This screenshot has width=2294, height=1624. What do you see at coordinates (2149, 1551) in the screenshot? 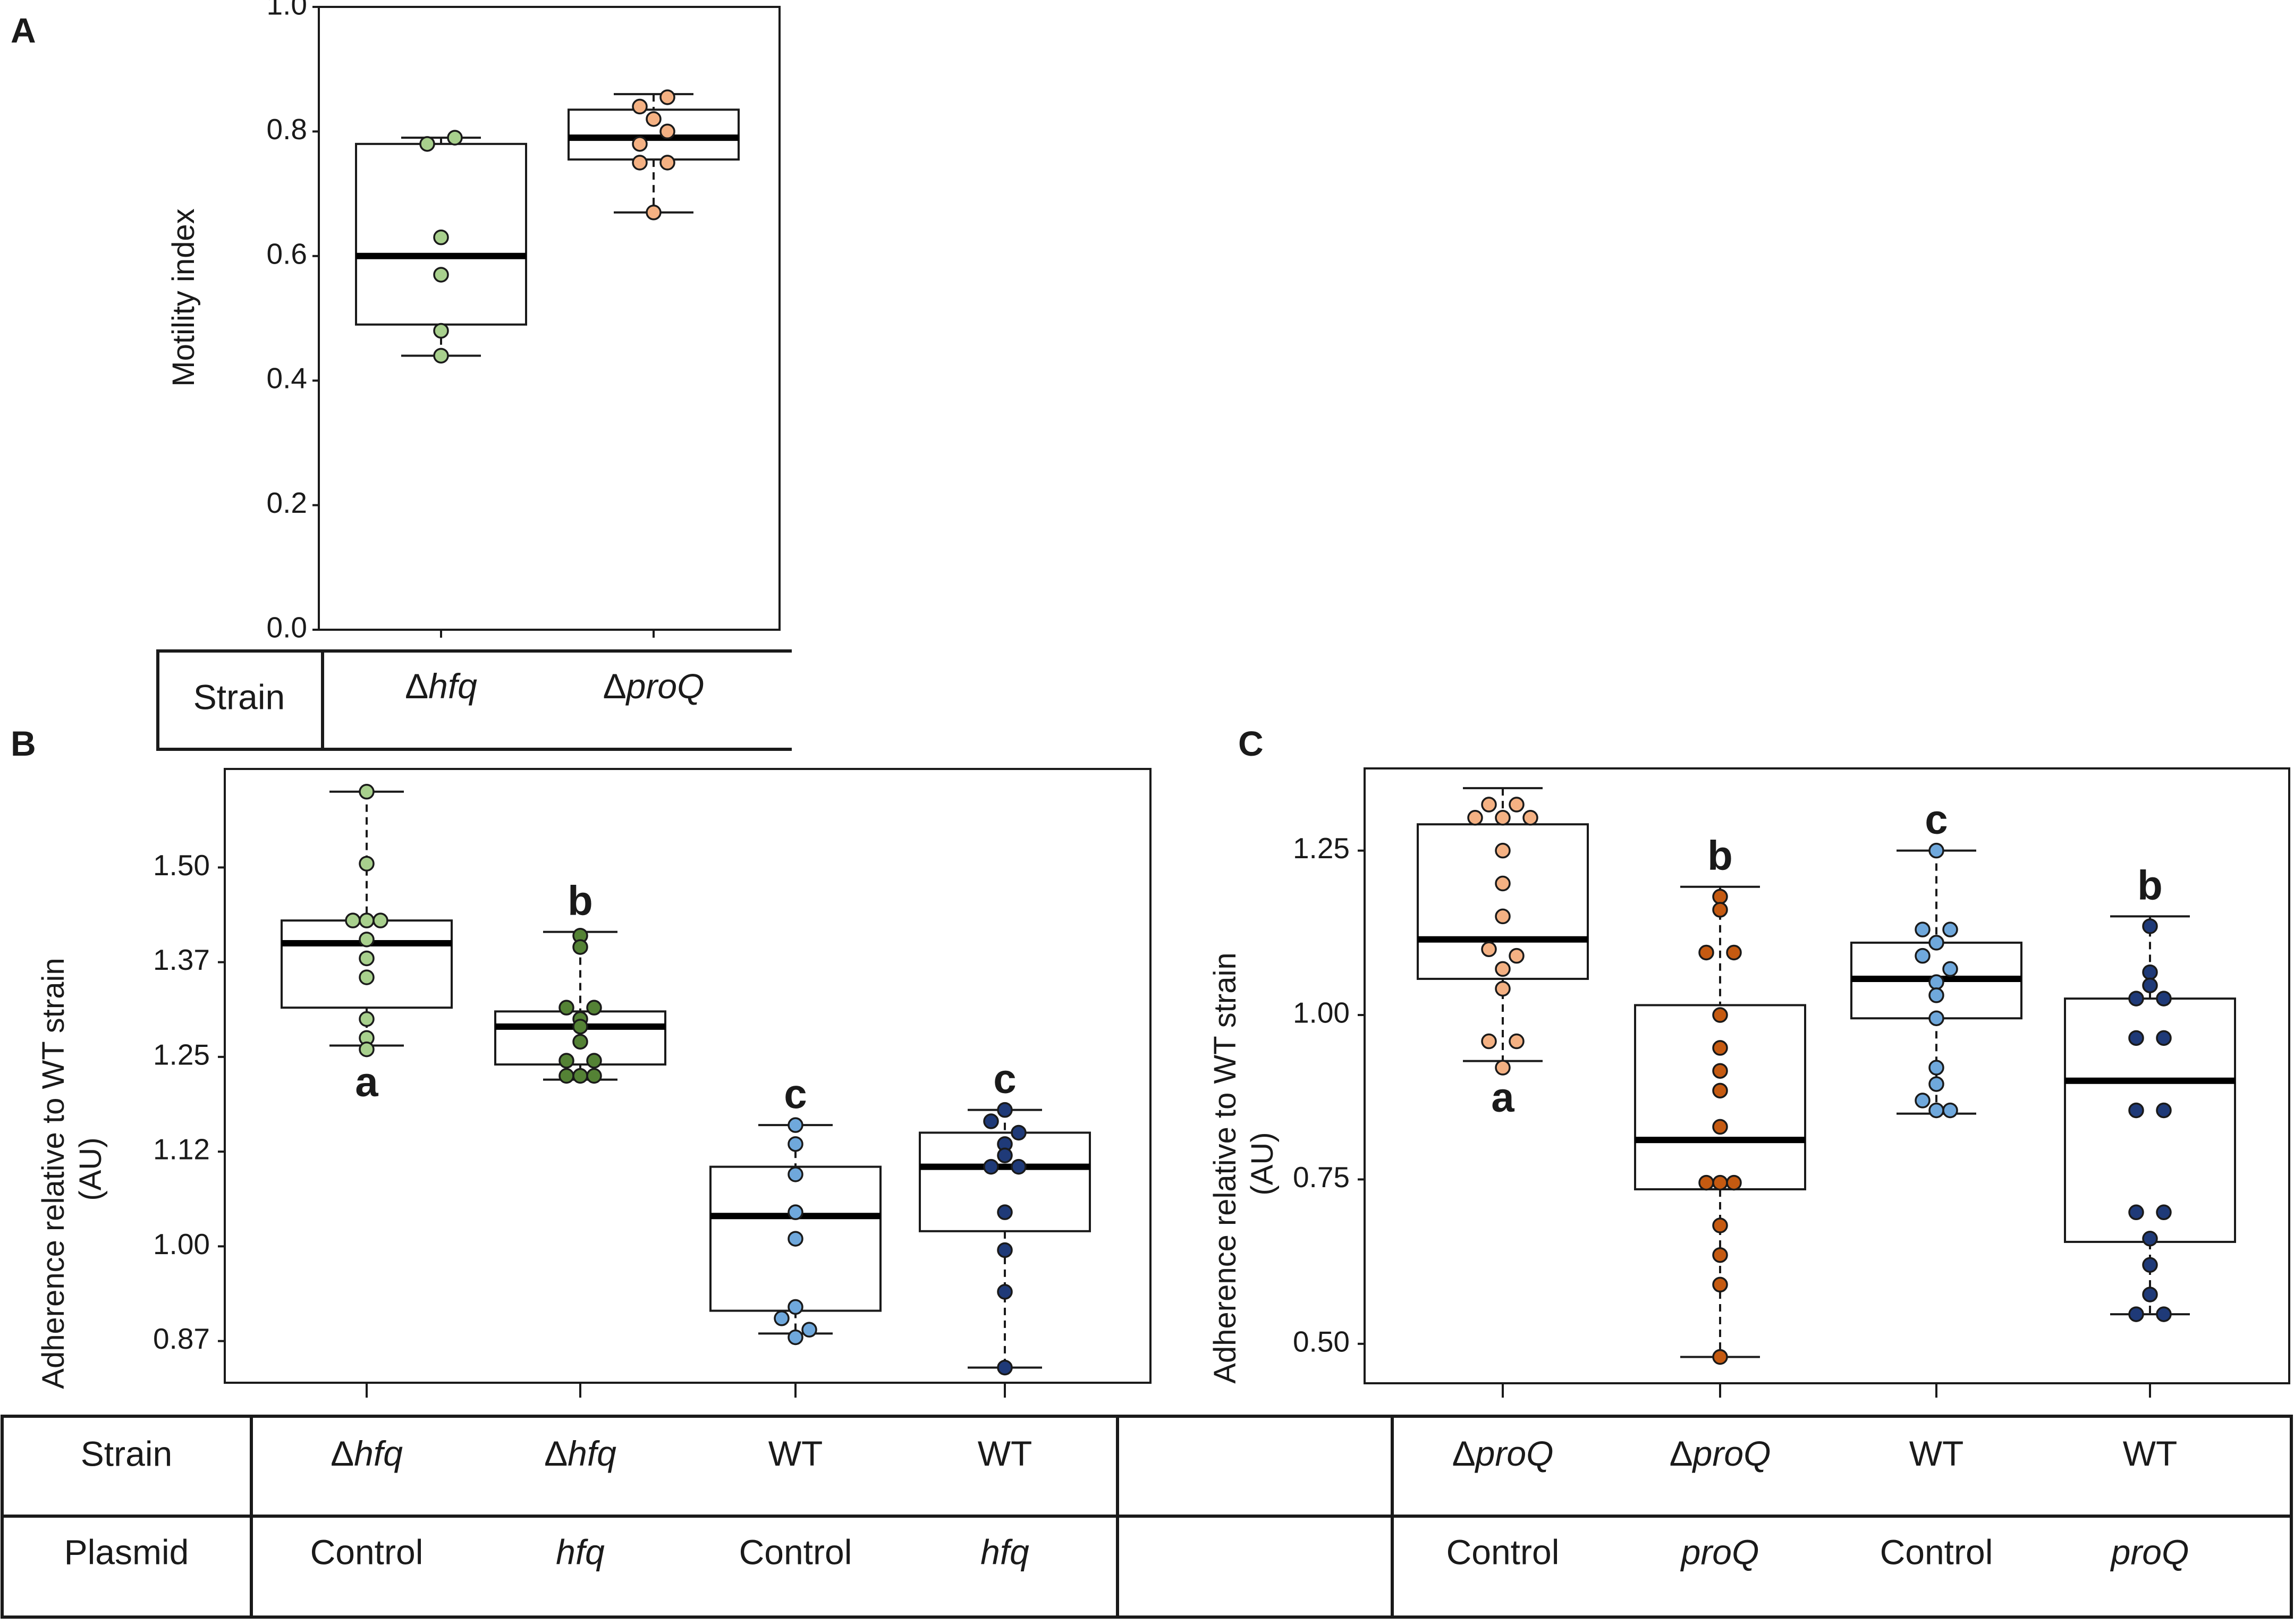
I see `table-cell-plasmid: proQ` at bounding box center [2149, 1551].